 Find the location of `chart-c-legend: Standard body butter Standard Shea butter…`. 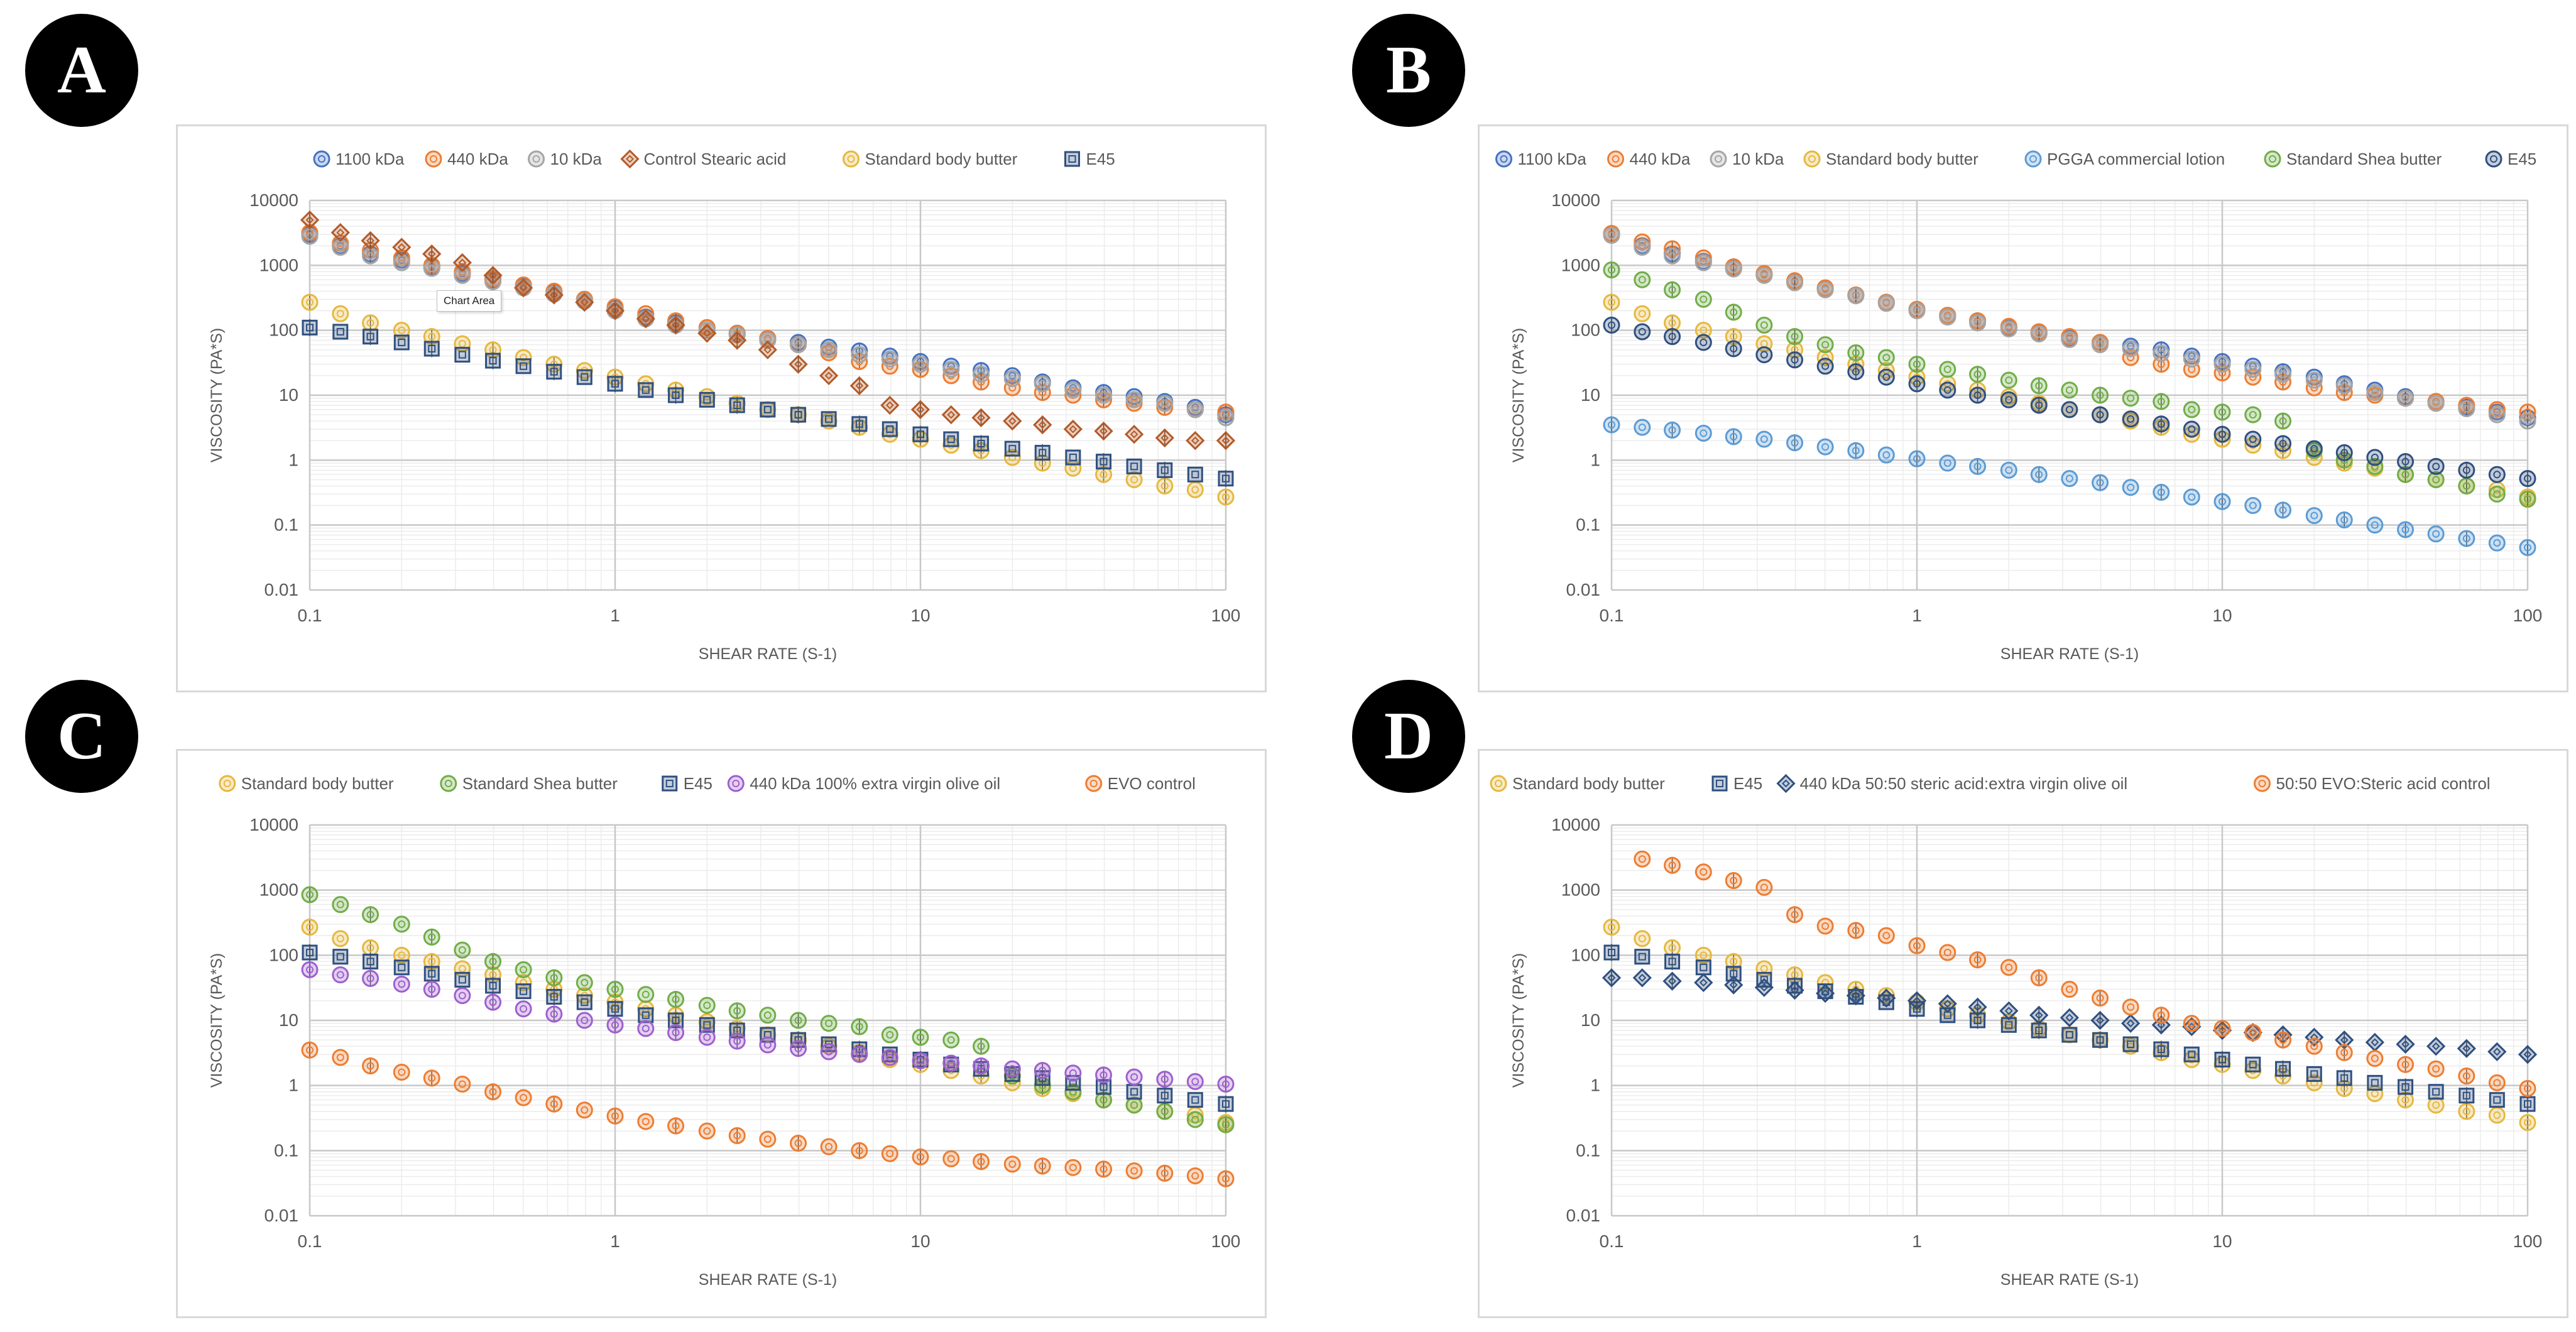

chart-c-legend: Standard body butter Standard Shea butter… is located at coordinates (708, 783).